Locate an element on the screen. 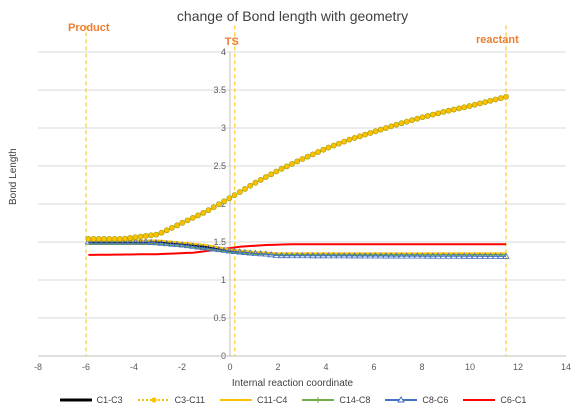 Image resolution: width=585 pixels, height=416 pixels. legend-item: C1-C3 is located at coordinates (91, 400).